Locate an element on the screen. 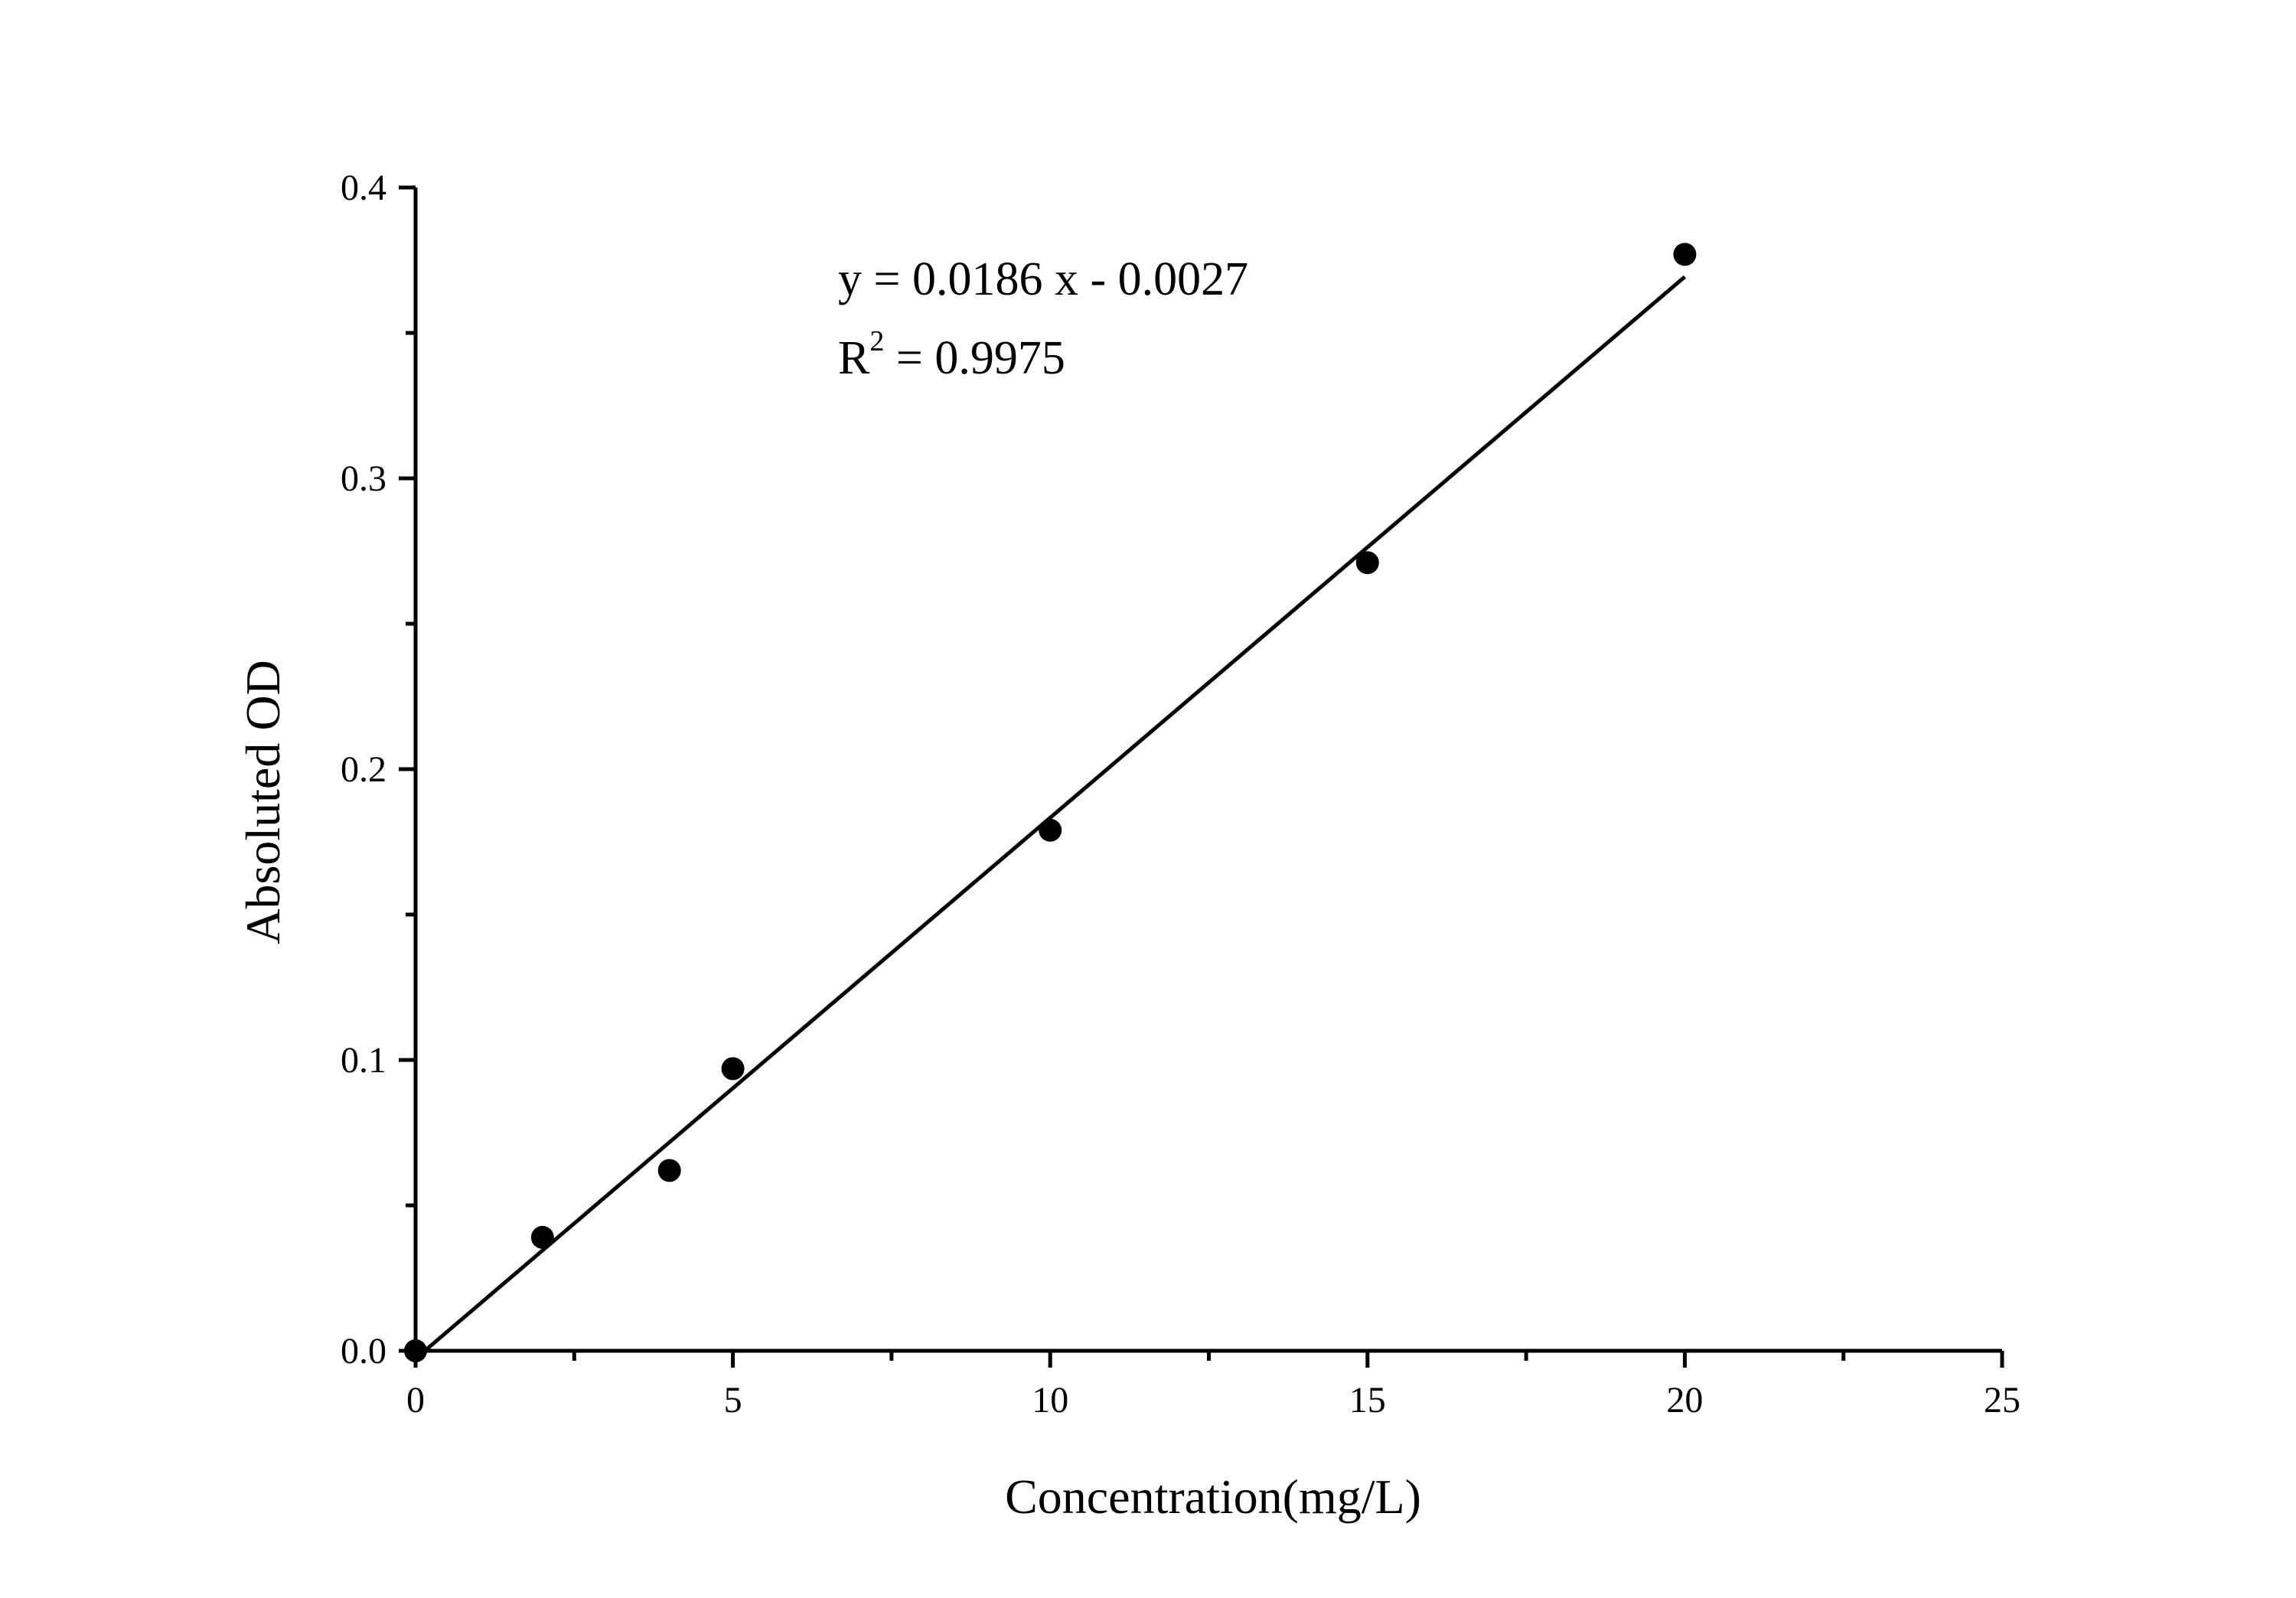 This screenshot has width=2296, height=1598. x-tick-label: 20 is located at coordinates (1684, 1400).